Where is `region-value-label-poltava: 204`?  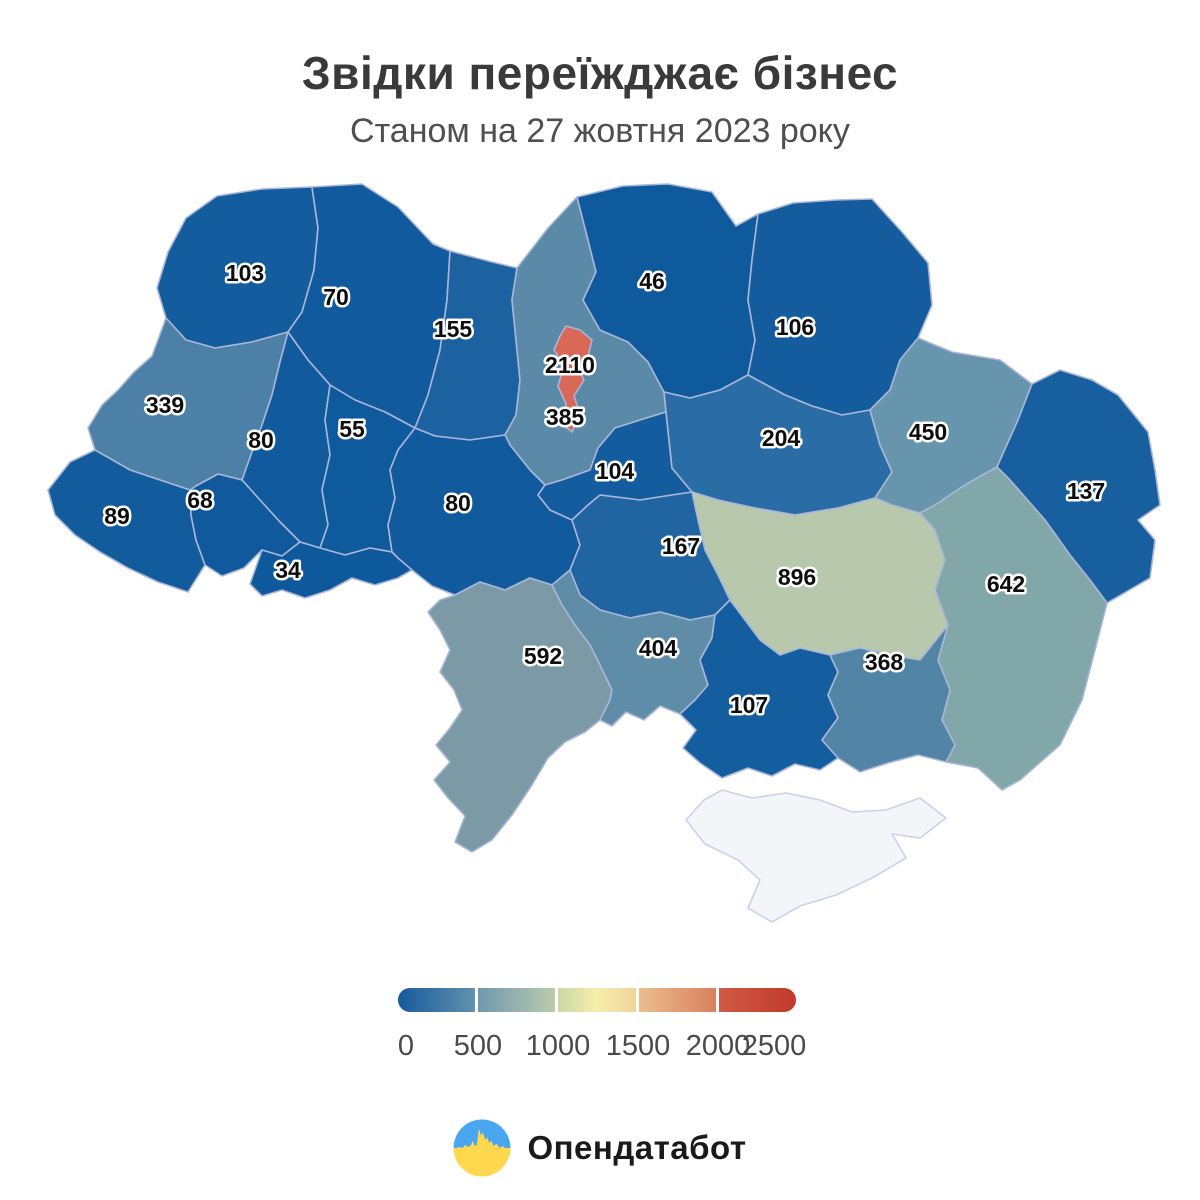
region-value-label-poltava: 204 is located at coordinates (781, 438).